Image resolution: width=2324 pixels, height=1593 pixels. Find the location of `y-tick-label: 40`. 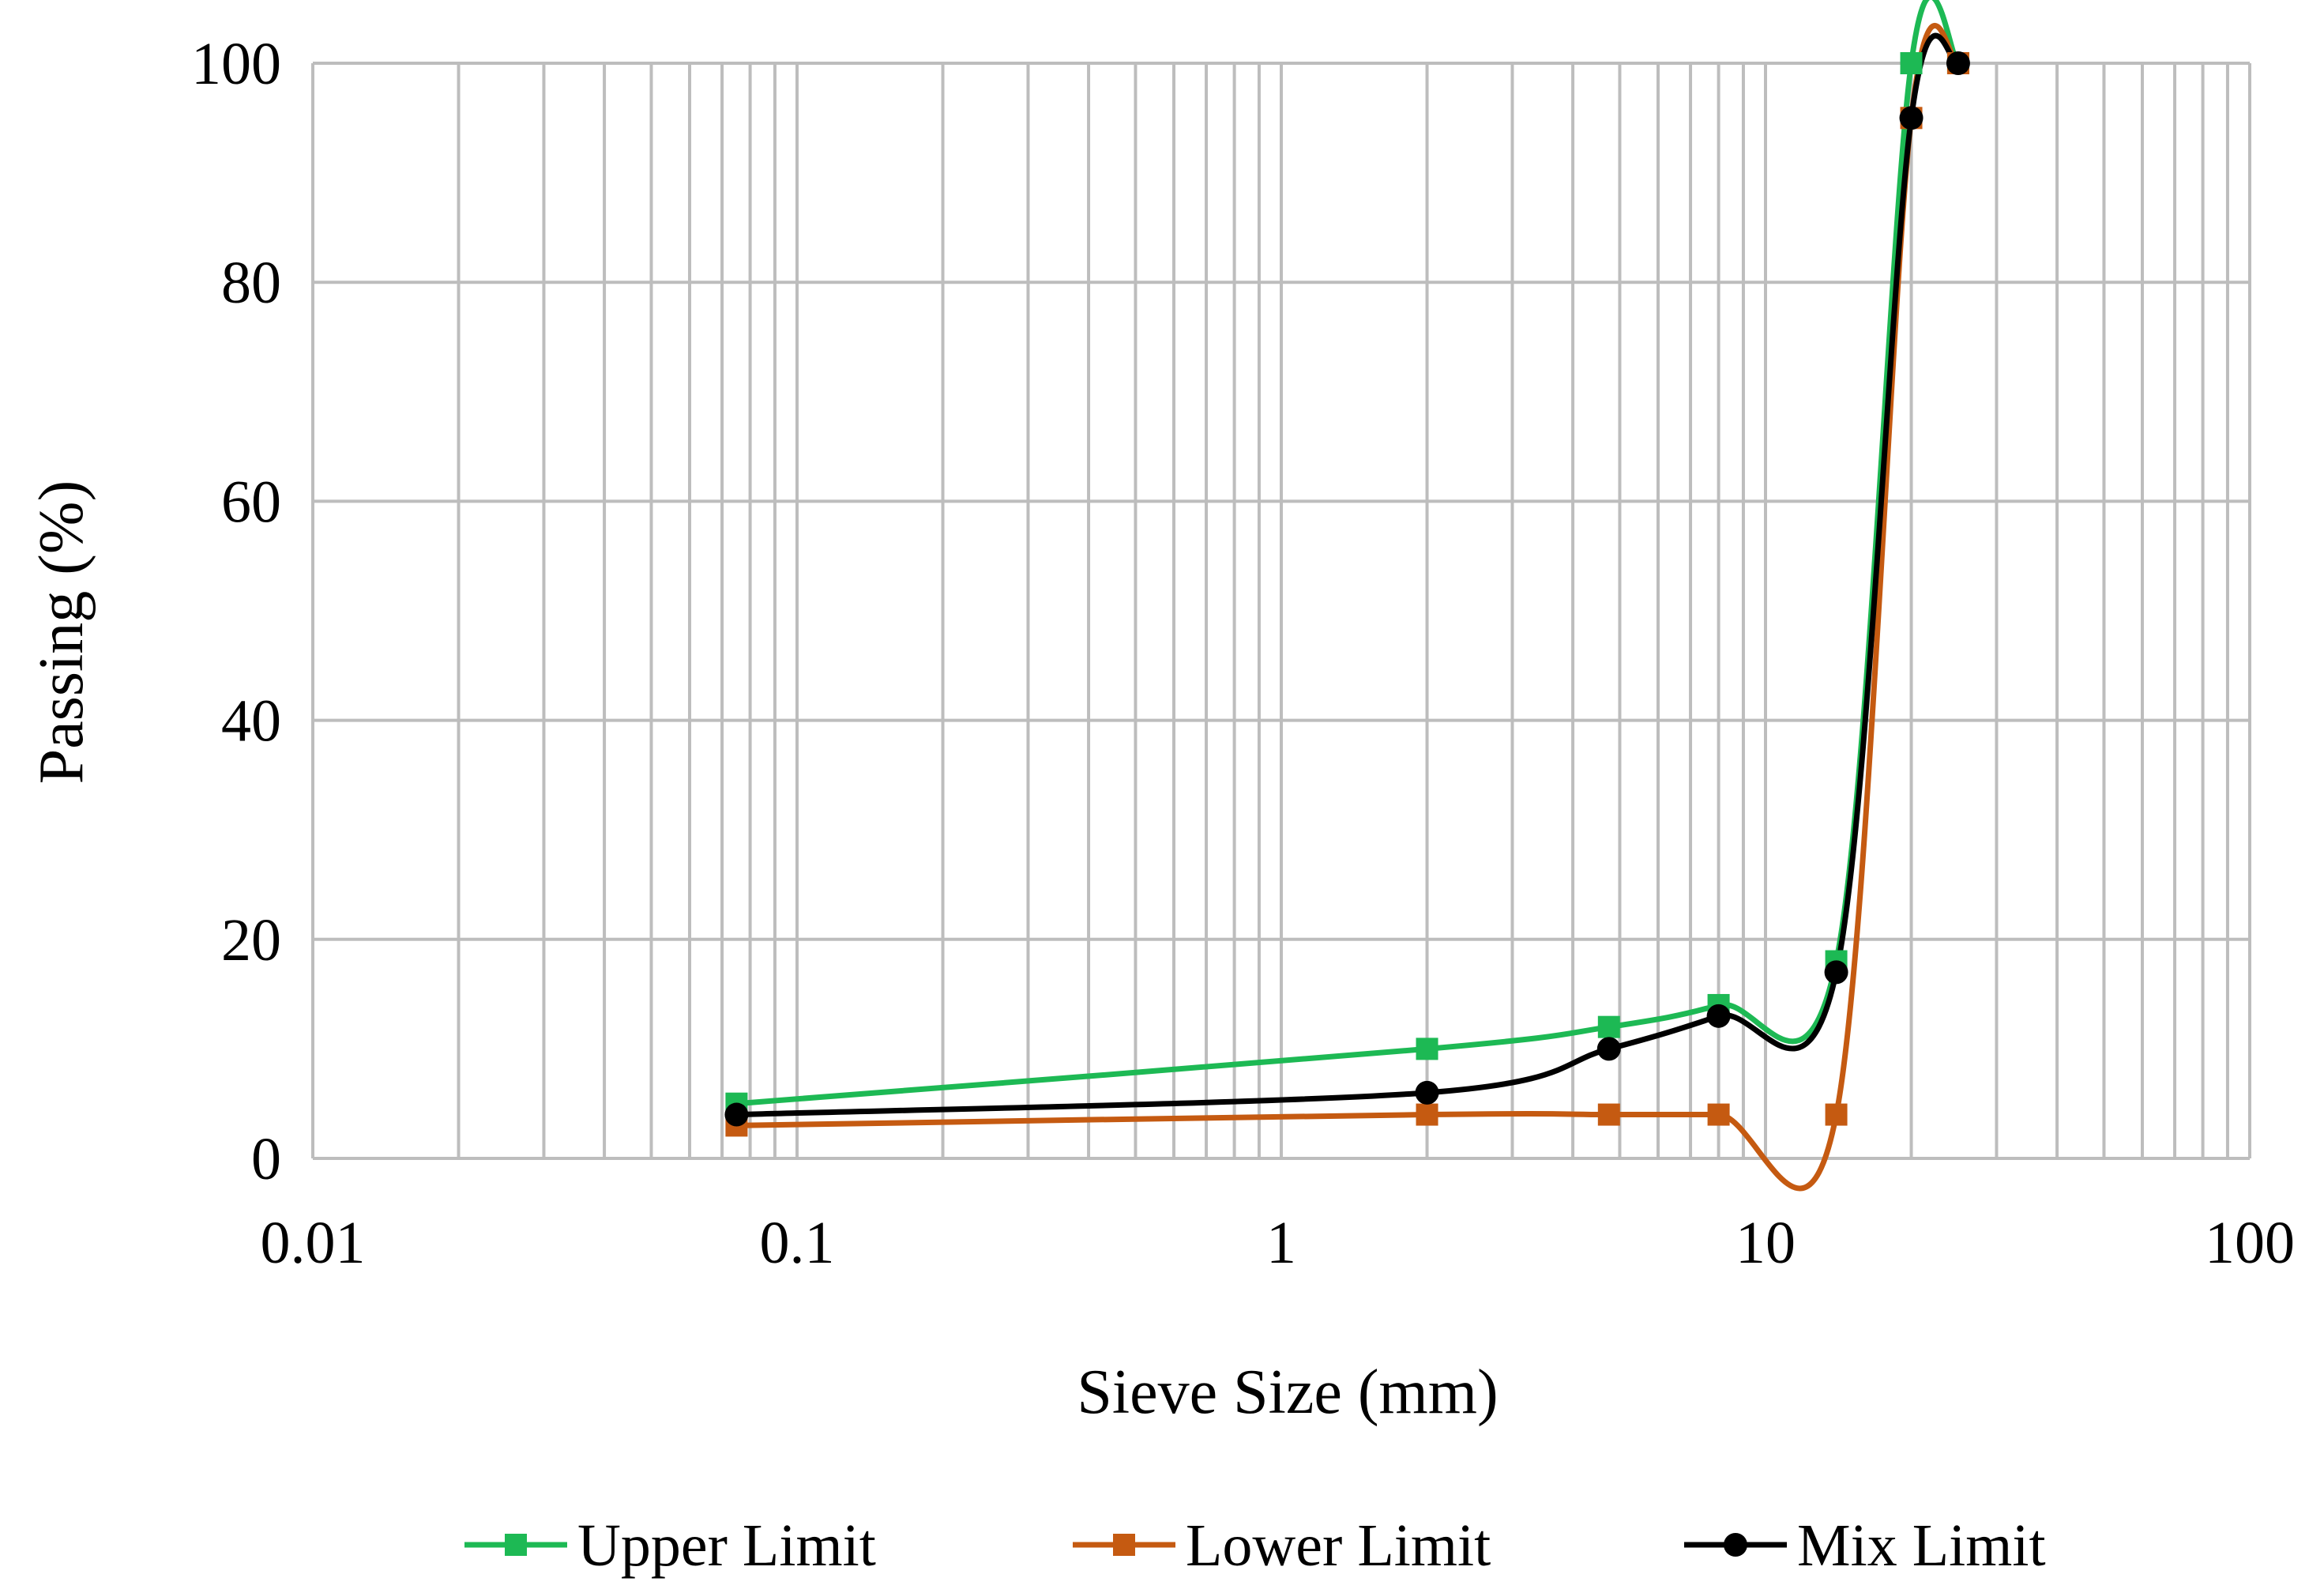

y-tick-label: 40 is located at coordinates (251, 721).